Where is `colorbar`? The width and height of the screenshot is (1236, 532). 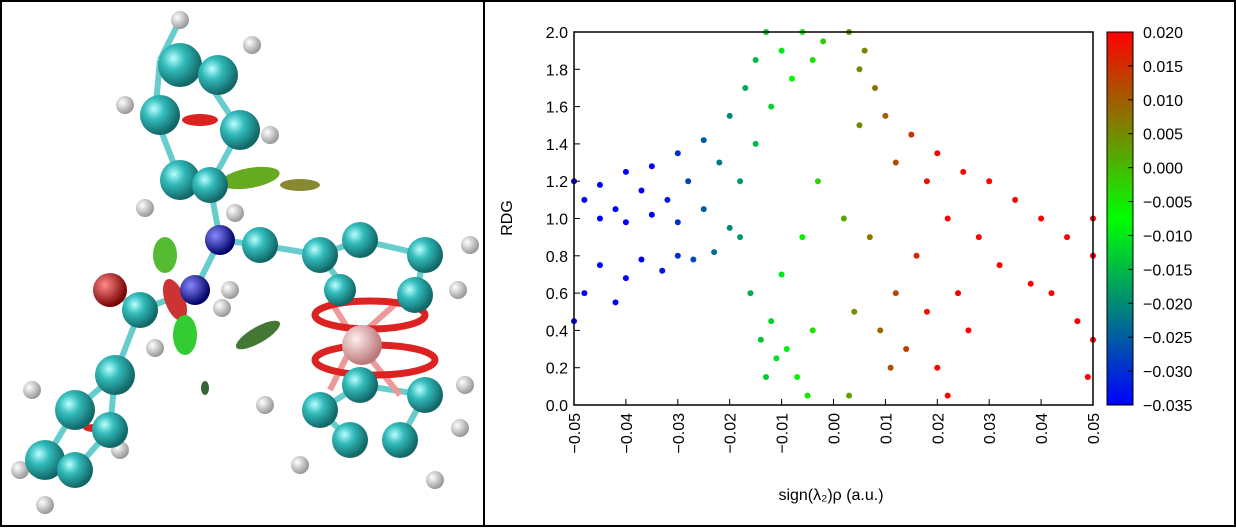
colorbar is located at coordinates (1120, 218).